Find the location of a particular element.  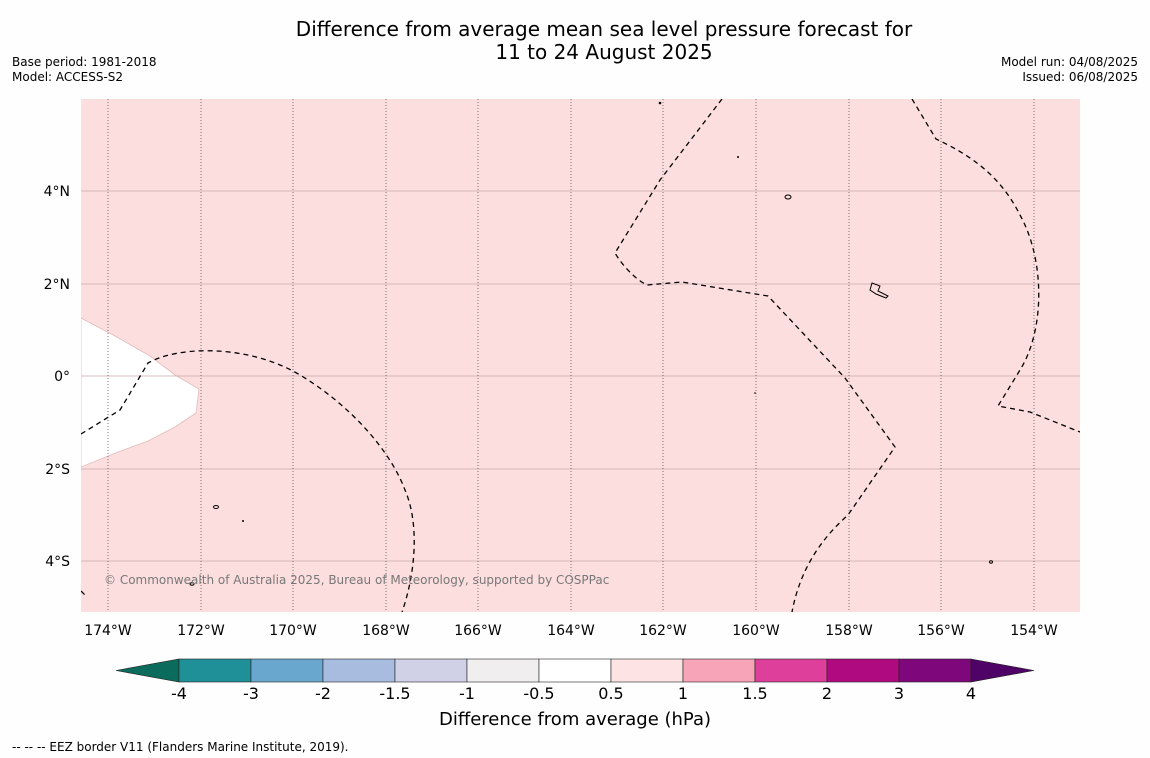

title-line-2: 11 to 24 August 2025 is located at coordinates (604, 52).